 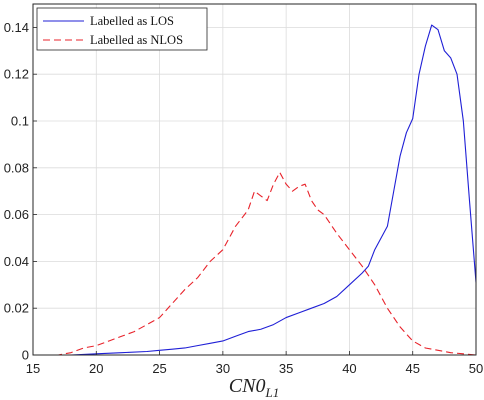 I want to click on x-axis-label-main: CN0, so click(x=247, y=386).